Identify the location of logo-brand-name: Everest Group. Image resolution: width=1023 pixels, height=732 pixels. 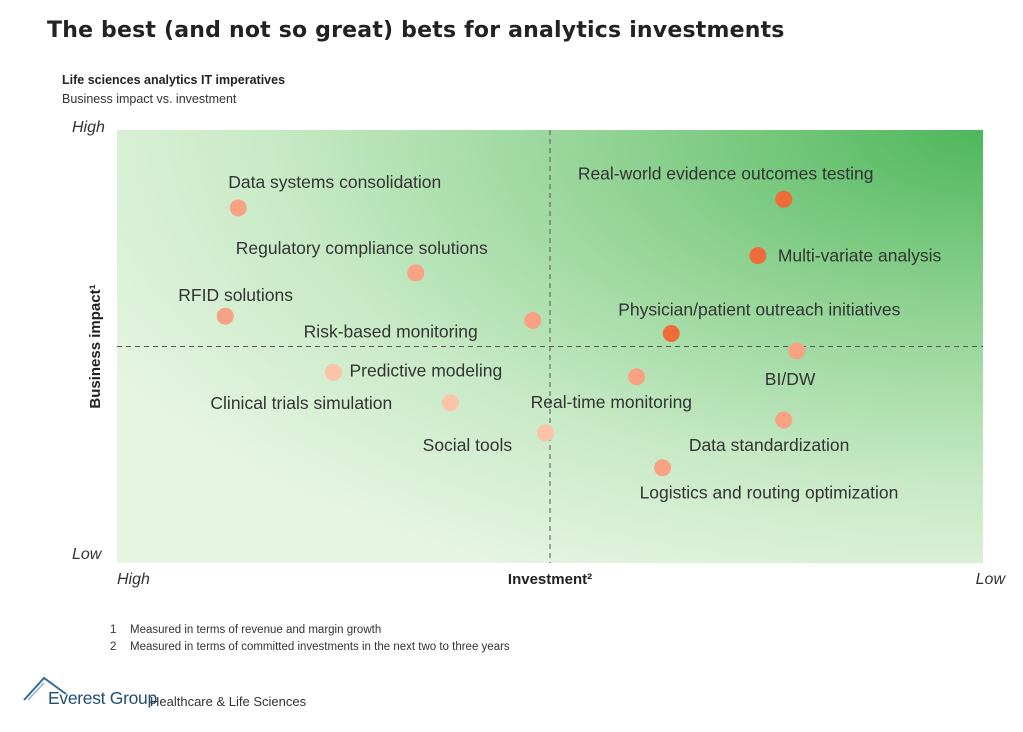
(102, 698).